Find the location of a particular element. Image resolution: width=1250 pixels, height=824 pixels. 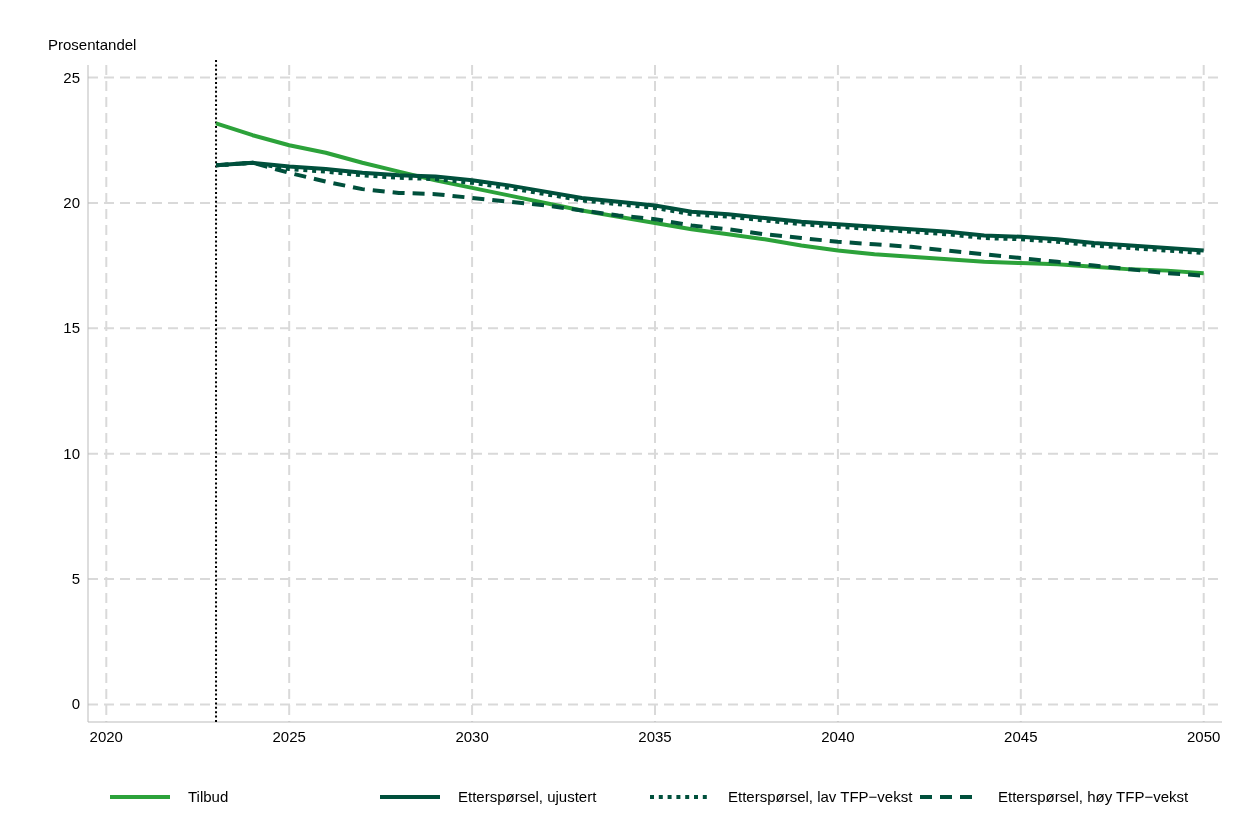

legend-label: Etterspørsel, høy TFP−vekst is located at coordinates (1094, 796).